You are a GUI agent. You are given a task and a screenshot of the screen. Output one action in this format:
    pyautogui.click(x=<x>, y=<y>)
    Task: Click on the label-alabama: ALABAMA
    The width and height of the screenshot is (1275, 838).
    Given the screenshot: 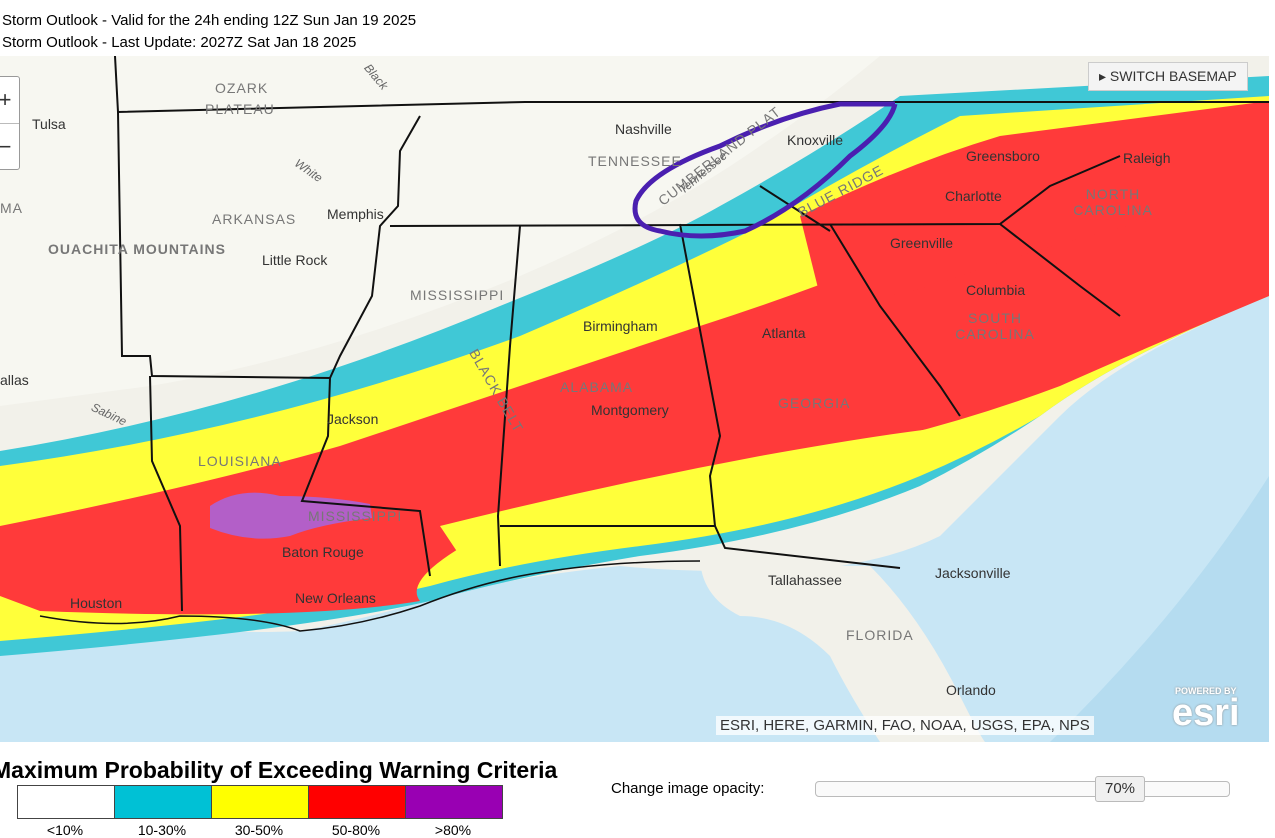 What is the action you would take?
    pyautogui.click(x=597, y=387)
    